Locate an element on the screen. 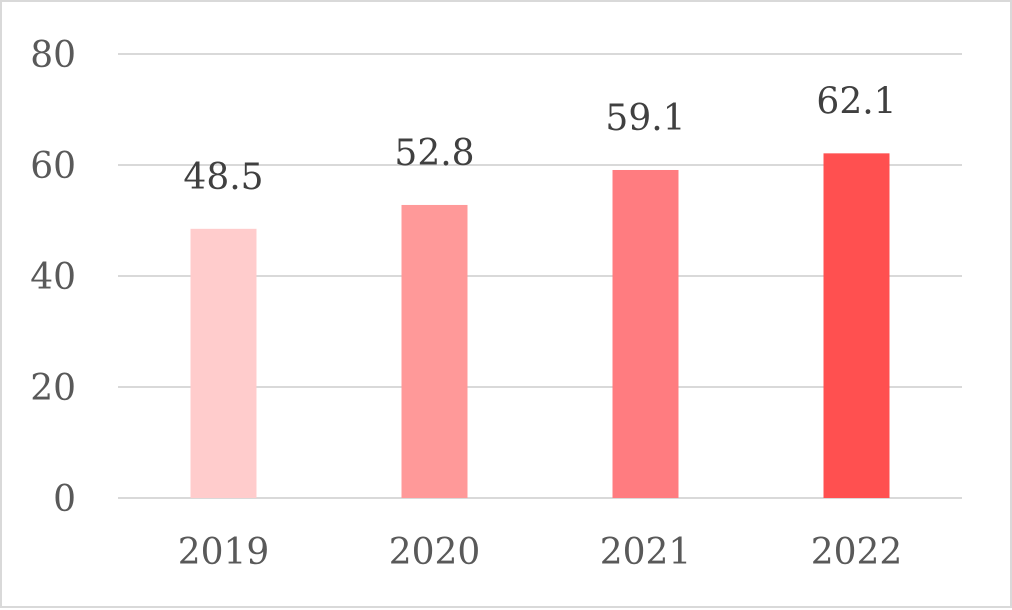 The height and width of the screenshot is (610, 1012). bar-2020 is located at coordinates (434, 351).